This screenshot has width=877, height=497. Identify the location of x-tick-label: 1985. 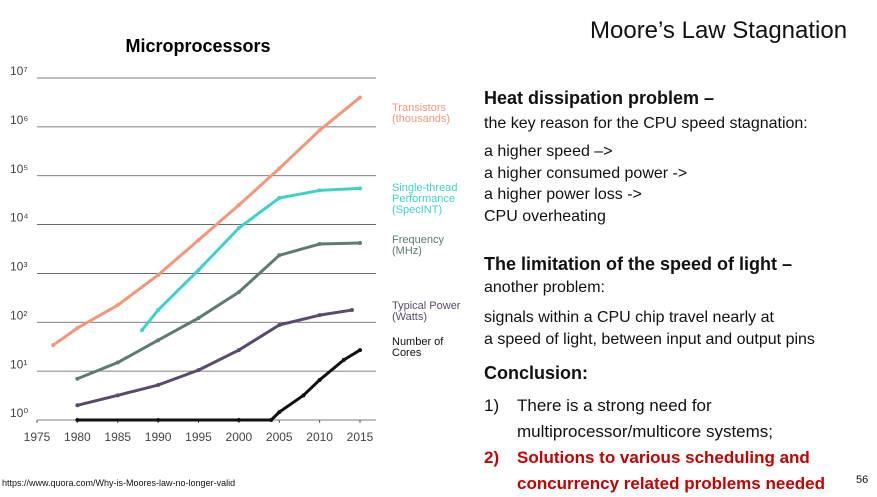
(117, 437).